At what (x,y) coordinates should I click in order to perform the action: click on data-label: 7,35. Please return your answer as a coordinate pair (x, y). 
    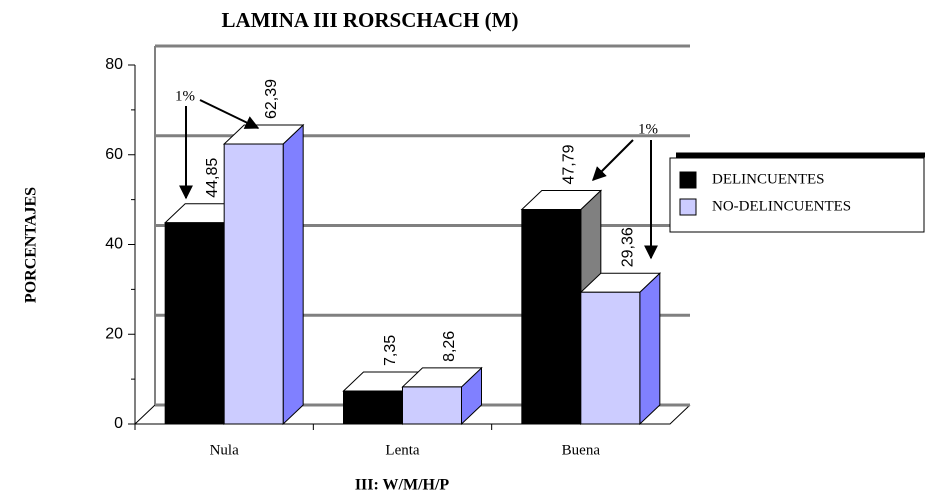
    Looking at the image, I should click on (390, 350).